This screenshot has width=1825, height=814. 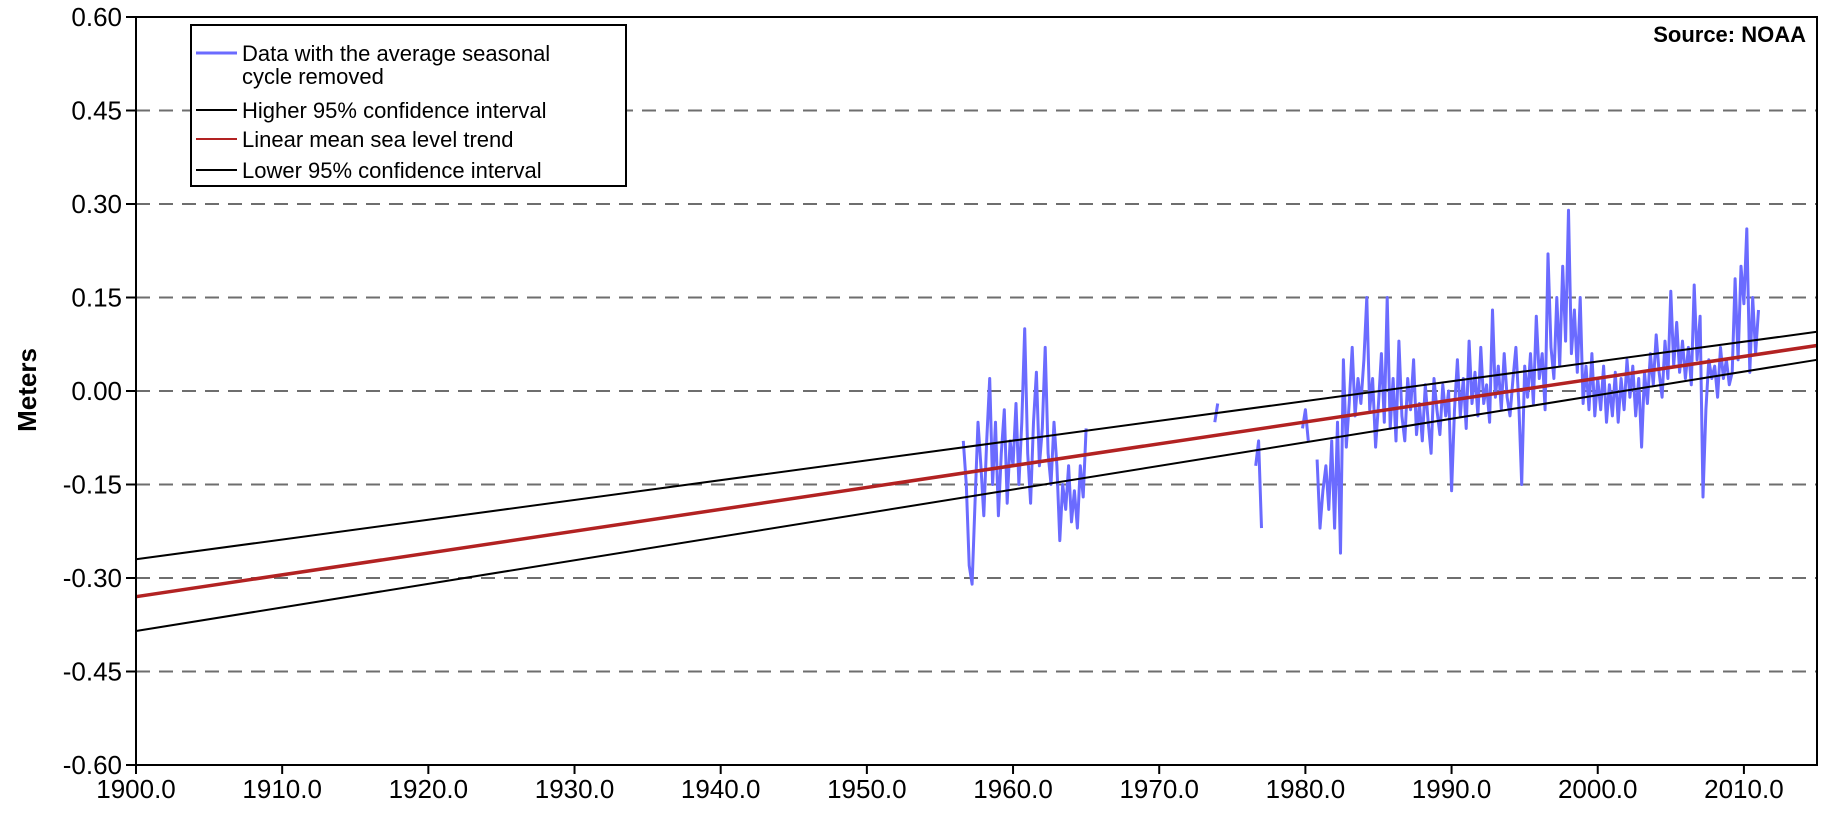 I want to click on x-tick-label: 2010.0, so click(x=1744, y=789).